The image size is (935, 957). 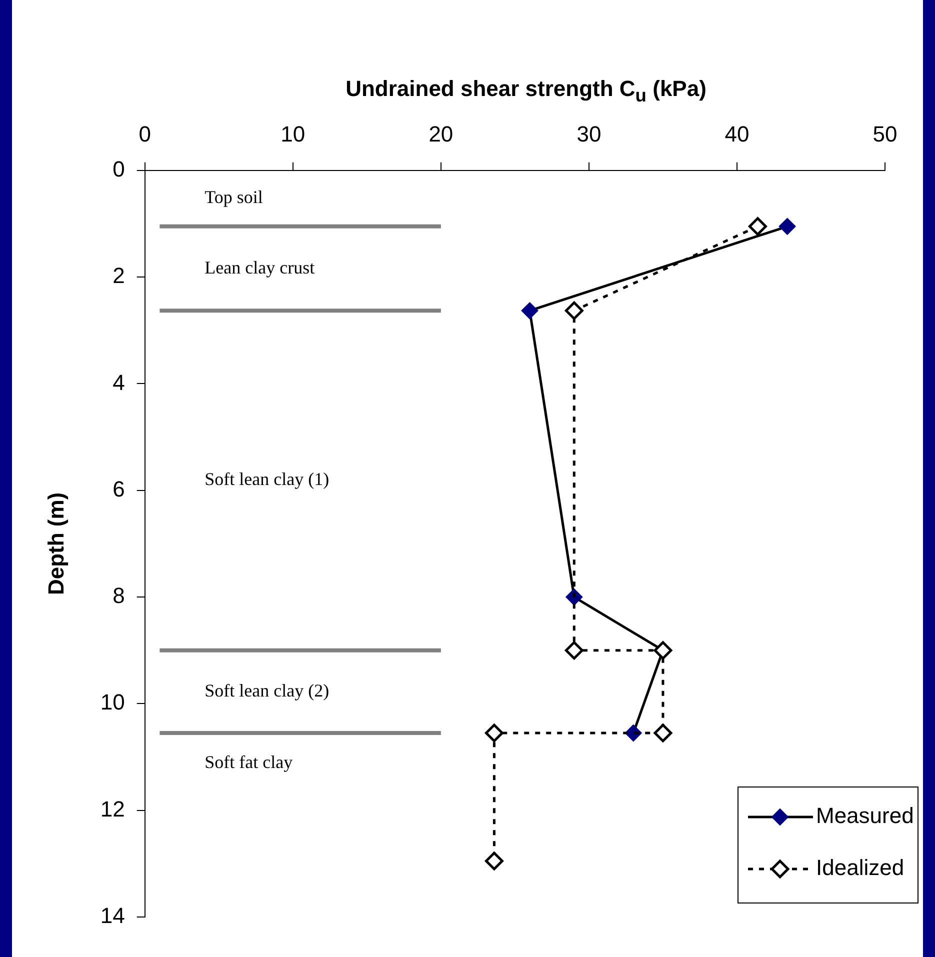 I want to click on x-tick-label: 50, so click(x=885, y=133).